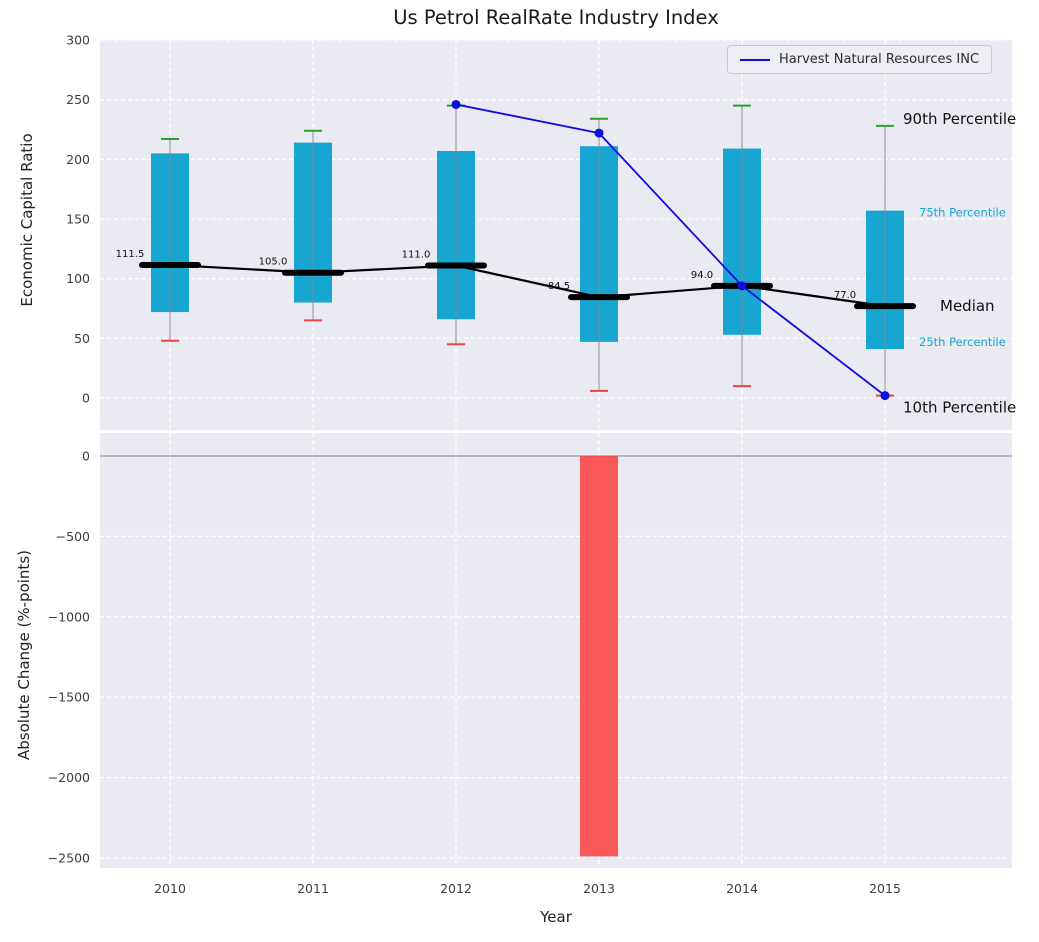  I want to click on bottom-y-tick-label: −1000, so click(69, 616).